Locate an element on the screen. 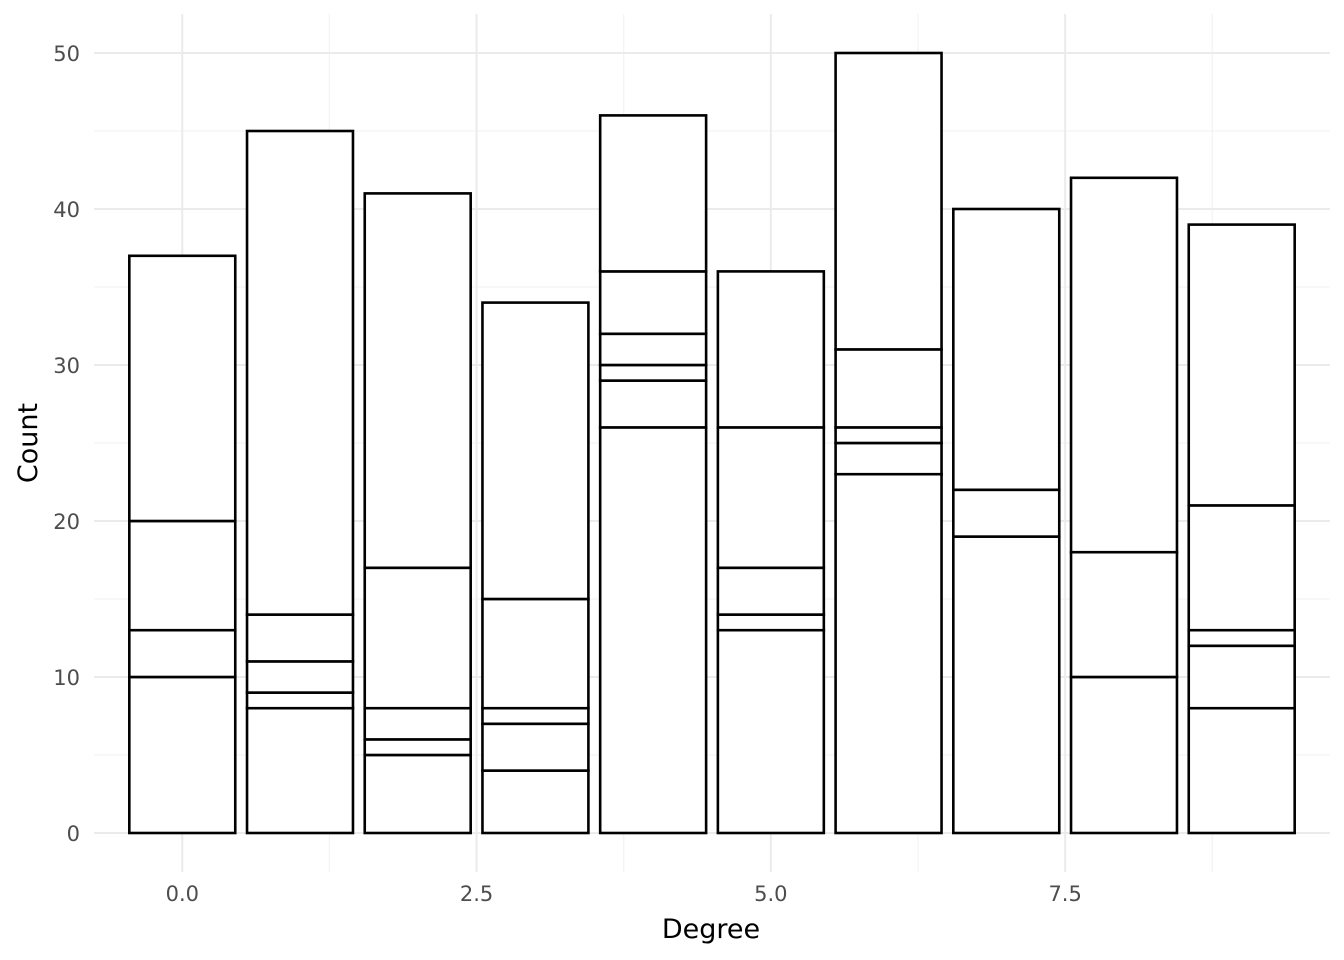  x-tick-label: 2.5 is located at coordinates (476, 894).